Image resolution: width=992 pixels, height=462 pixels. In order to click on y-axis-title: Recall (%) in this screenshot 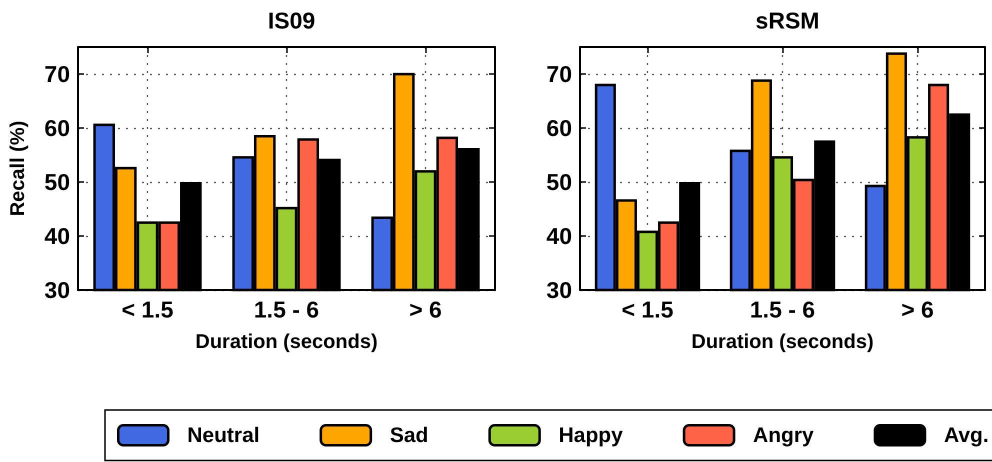, I will do `click(18, 168)`.